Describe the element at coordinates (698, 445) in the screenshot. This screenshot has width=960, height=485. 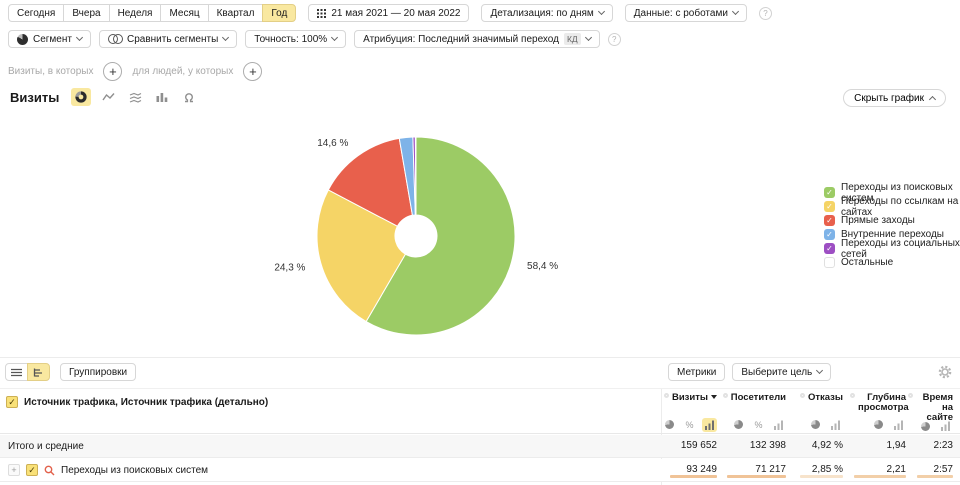
I see `totals-visits: 159 652` at that location.